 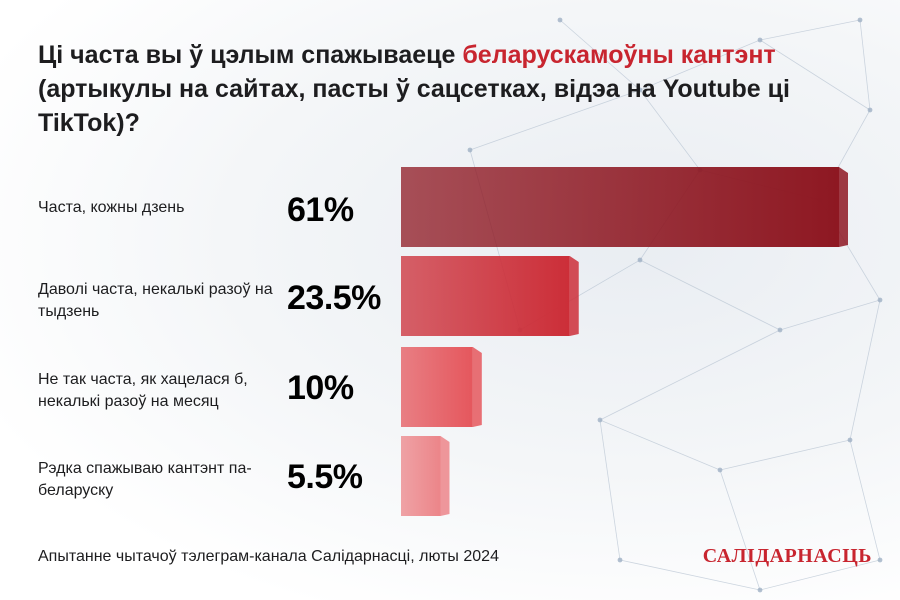 I want to click on title-highlight: беларускамоўны кантэнт, so click(x=619, y=55).